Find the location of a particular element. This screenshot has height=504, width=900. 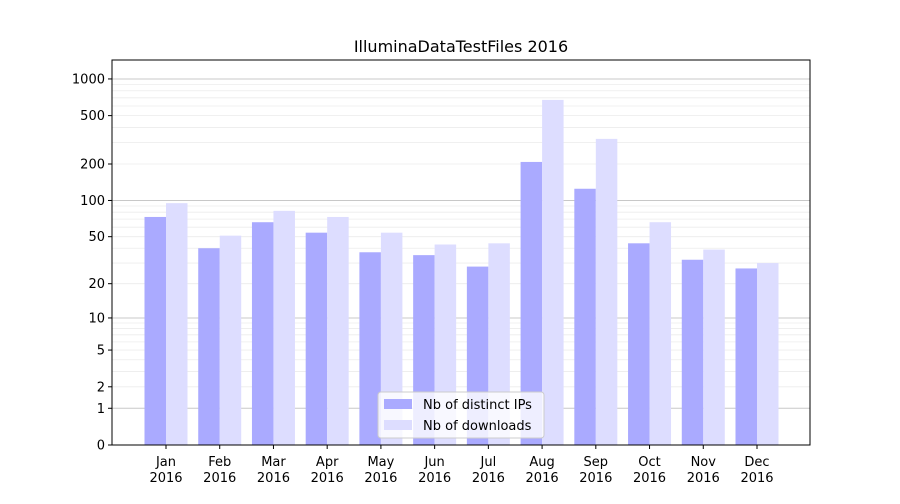

legend-swatch-downloads is located at coordinates (398, 425).